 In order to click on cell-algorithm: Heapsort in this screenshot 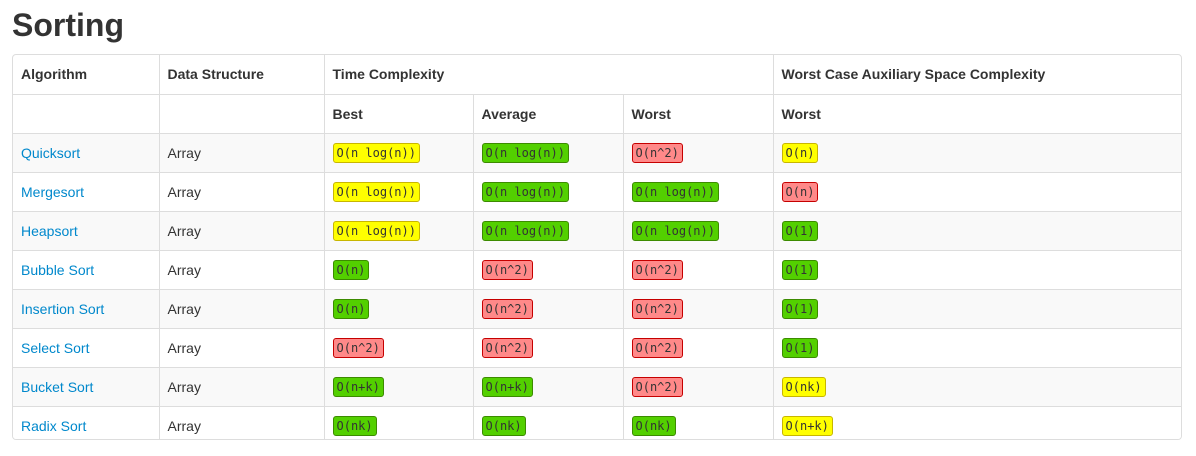, I will do `click(86, 230)`.